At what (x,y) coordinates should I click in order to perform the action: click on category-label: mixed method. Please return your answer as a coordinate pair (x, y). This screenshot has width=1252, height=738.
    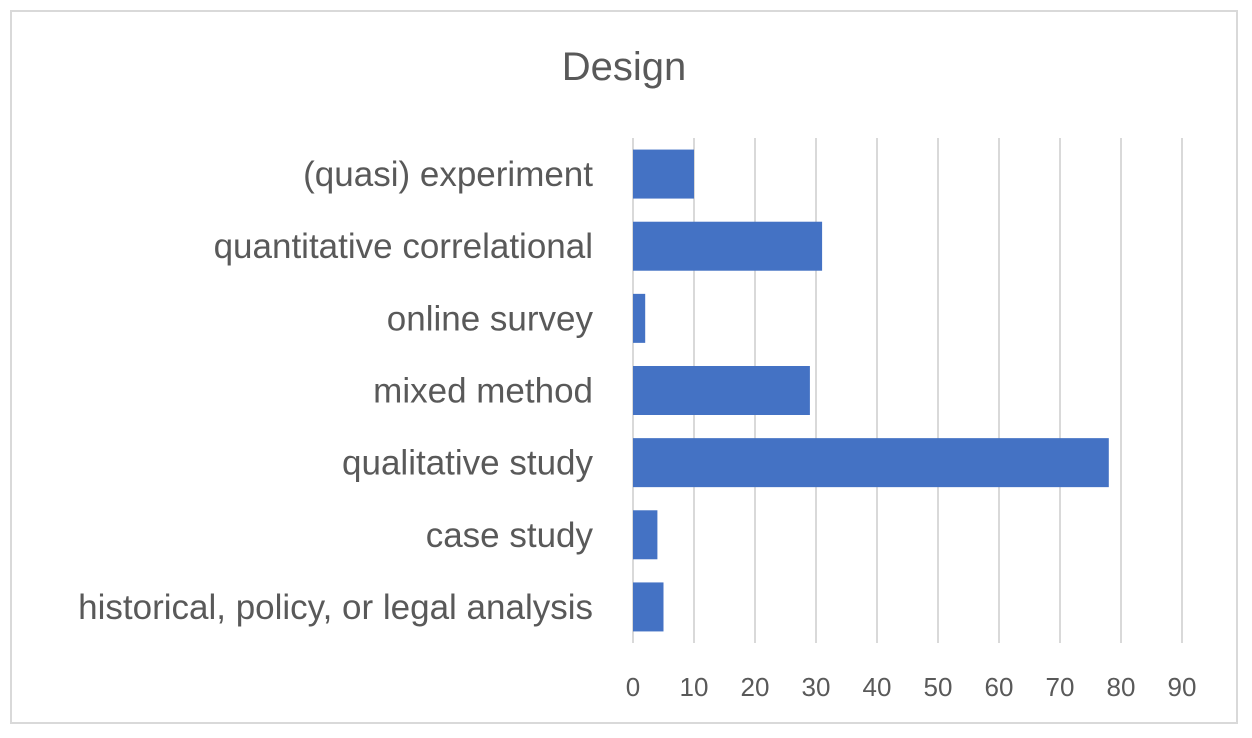
    Looking at the image, I should click on (483, 391).